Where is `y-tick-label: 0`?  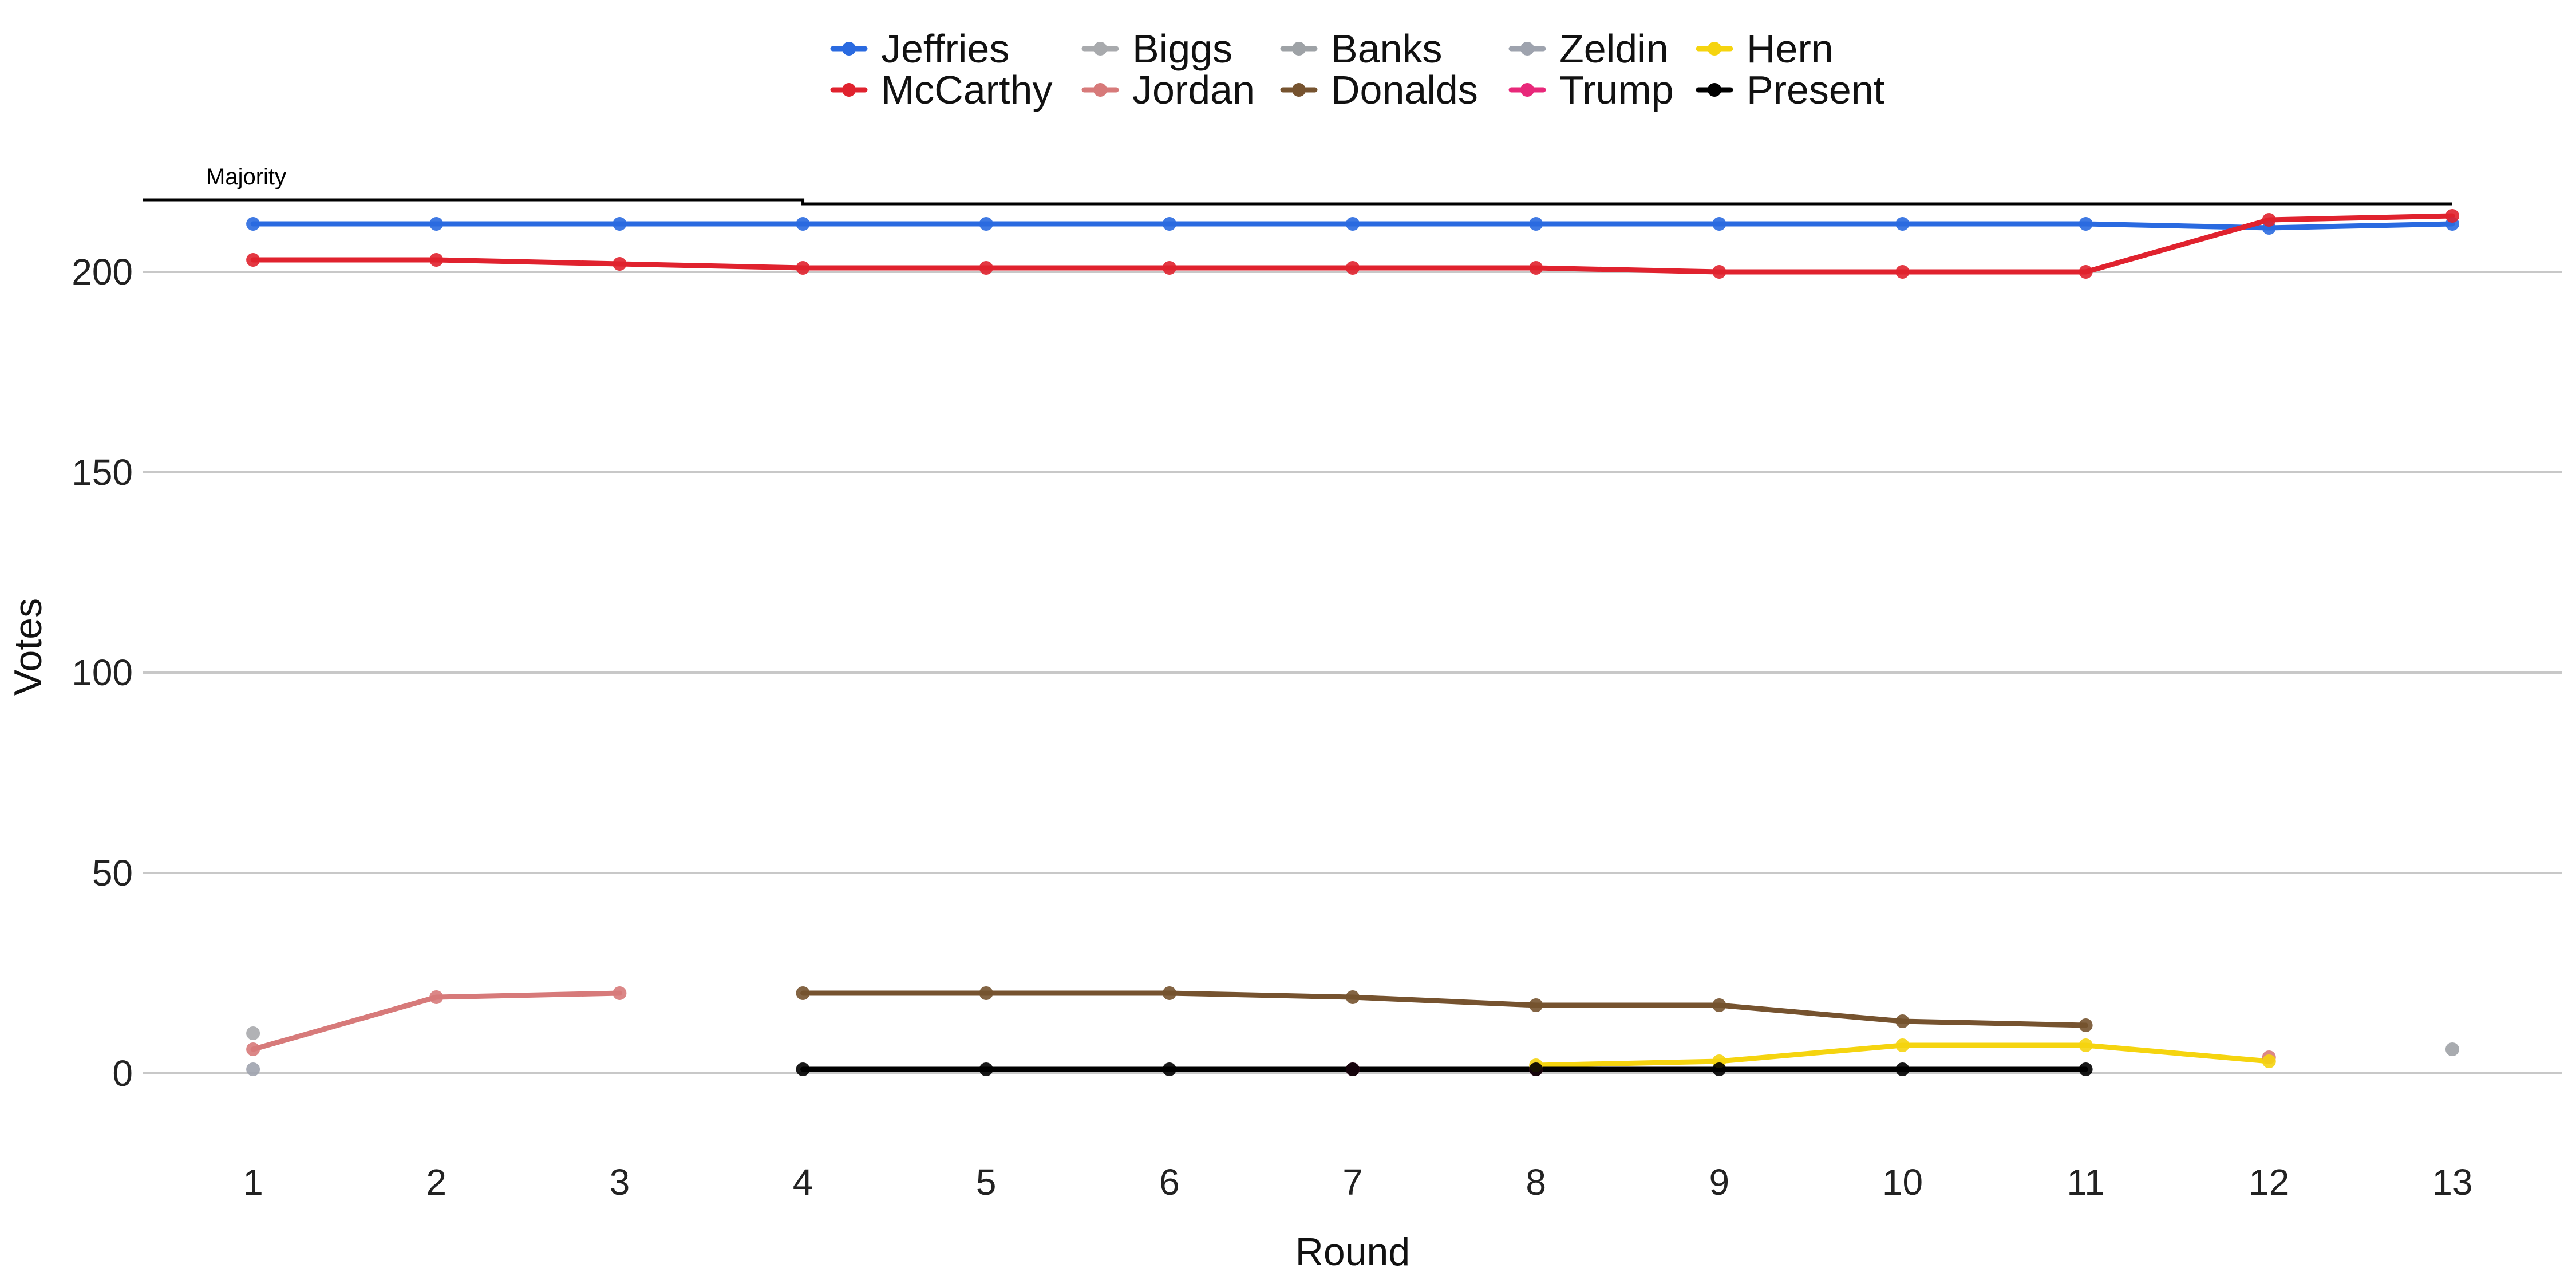 y-tick-label: 0 is located at coordinates (122, 1073).